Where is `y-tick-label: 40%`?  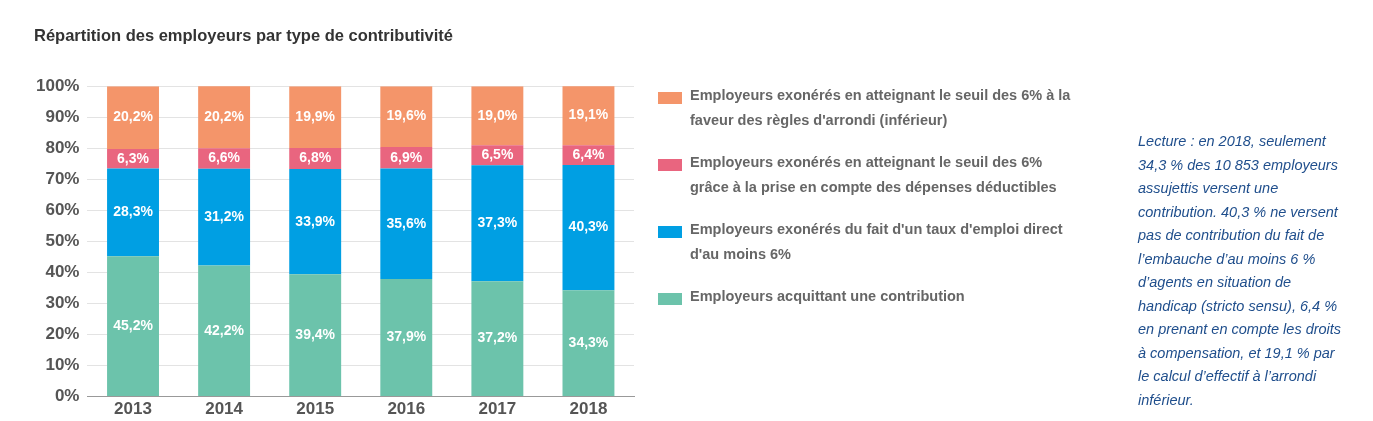 y-tick-label: 40% is located at coordinates (62, 272).